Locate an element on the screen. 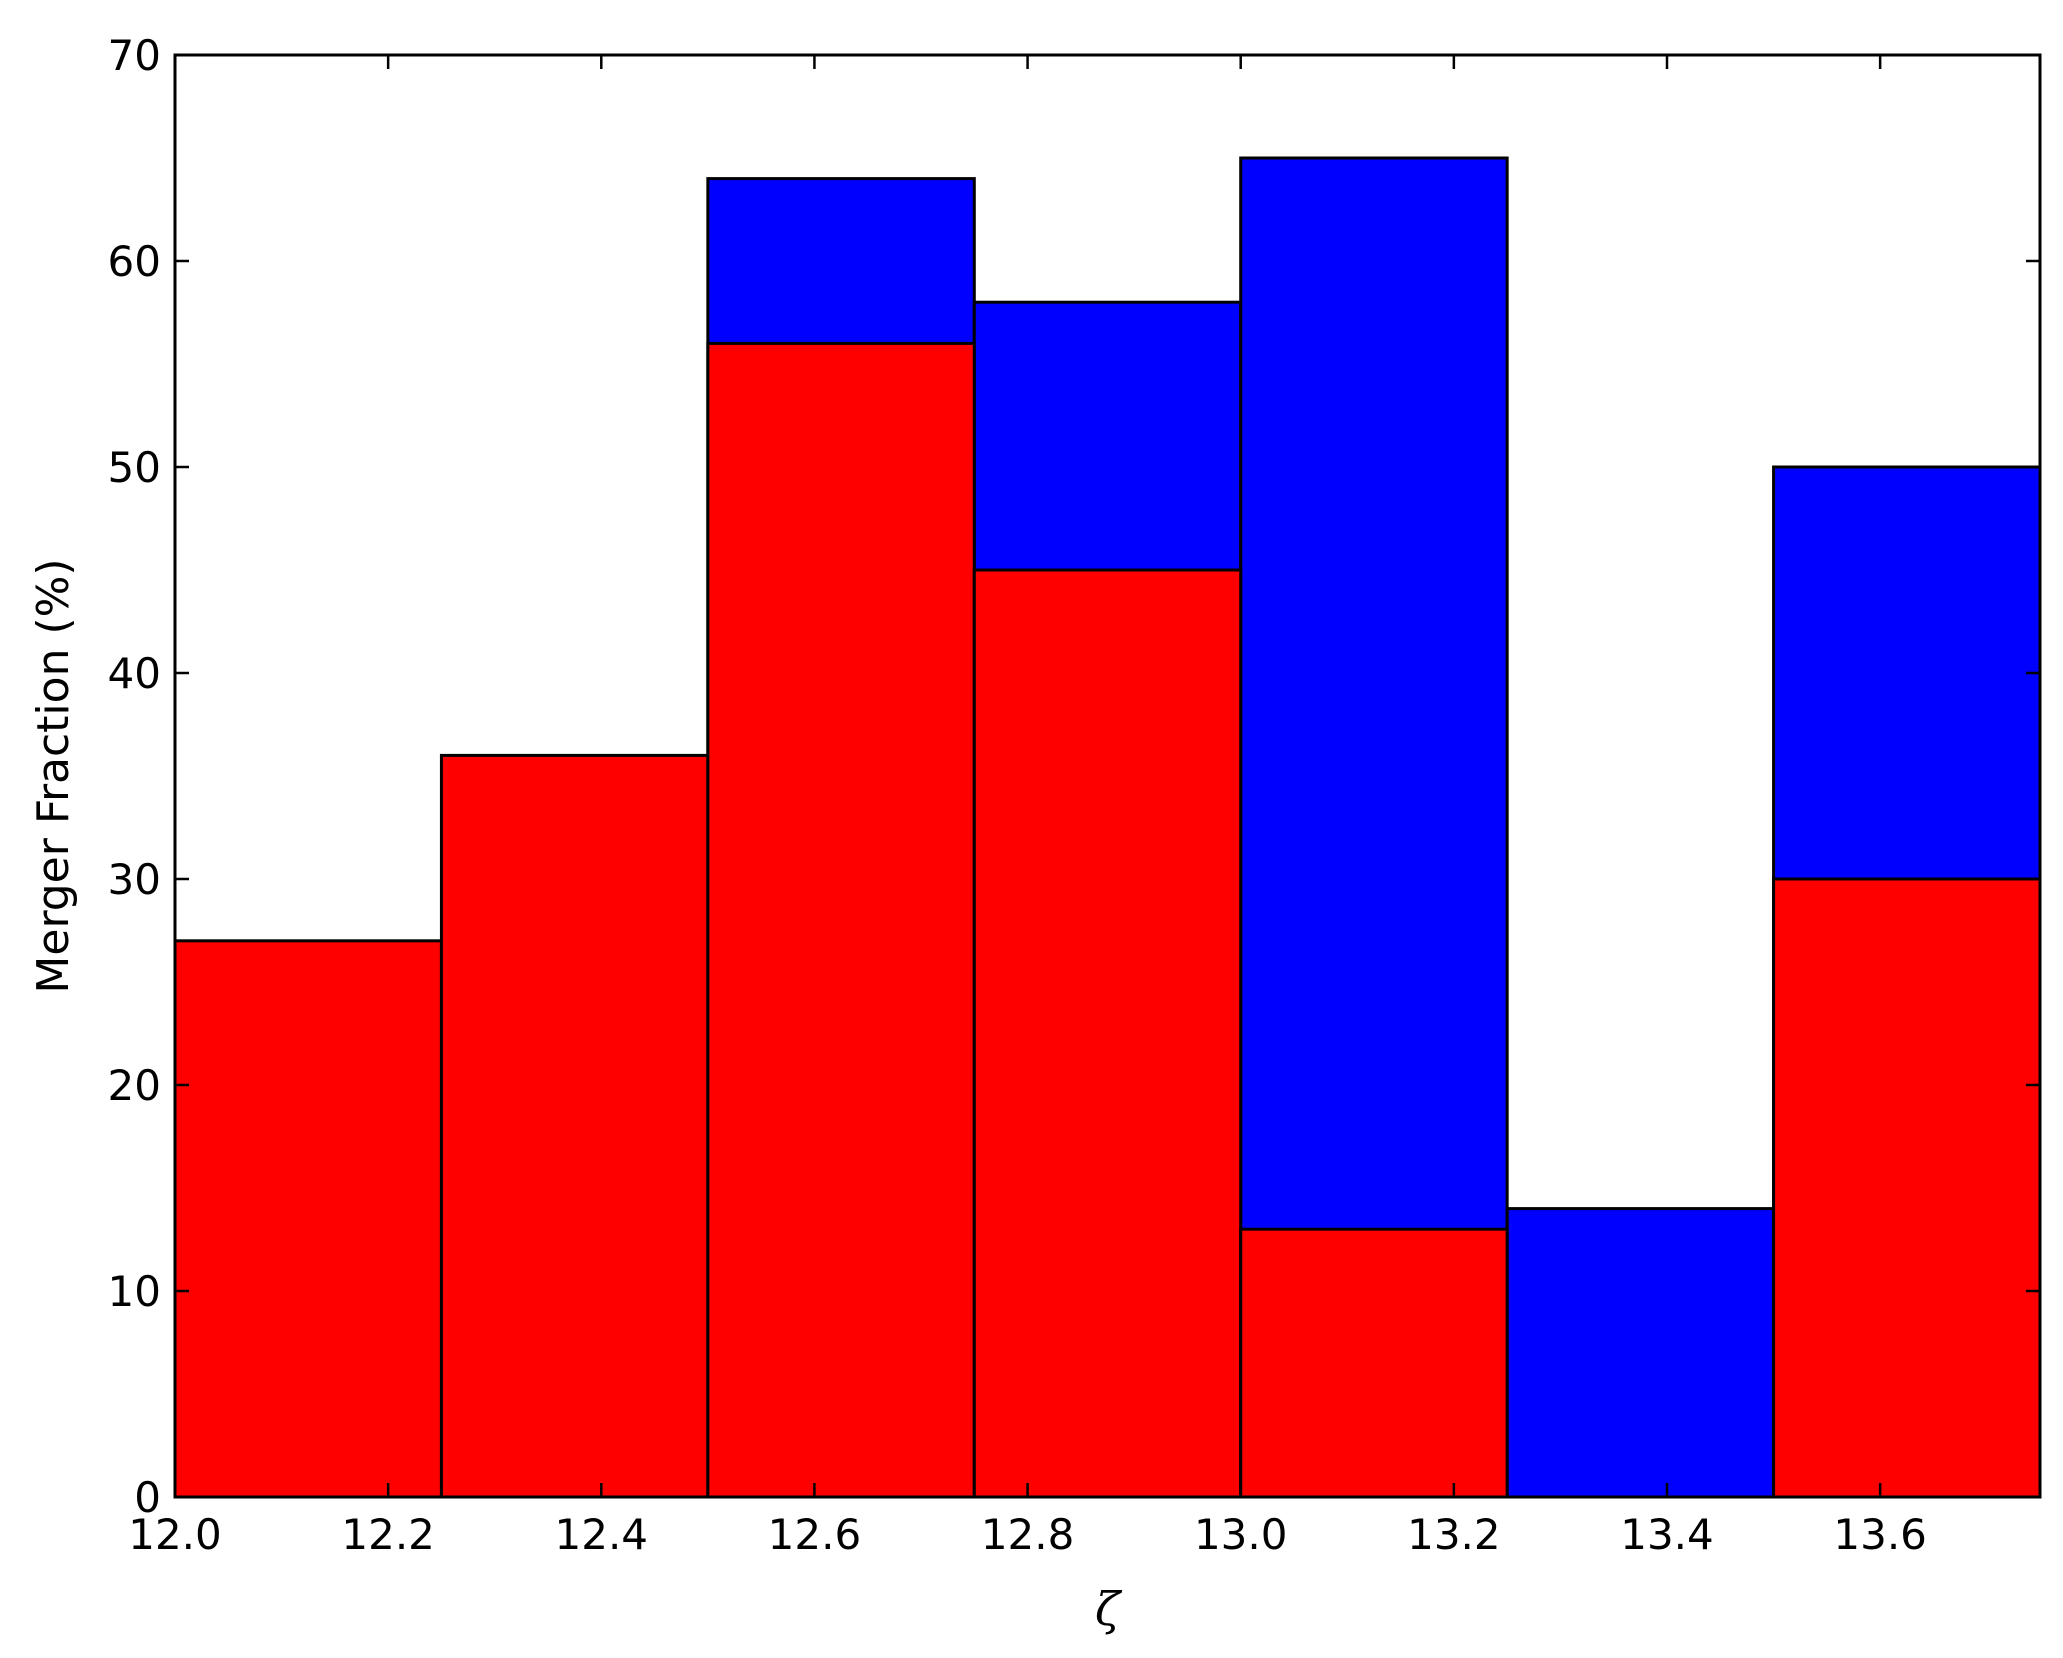 The height and width of the screenshot is (1658, 2063). y-tick-label: 40 is located at coordinates (134, 673).